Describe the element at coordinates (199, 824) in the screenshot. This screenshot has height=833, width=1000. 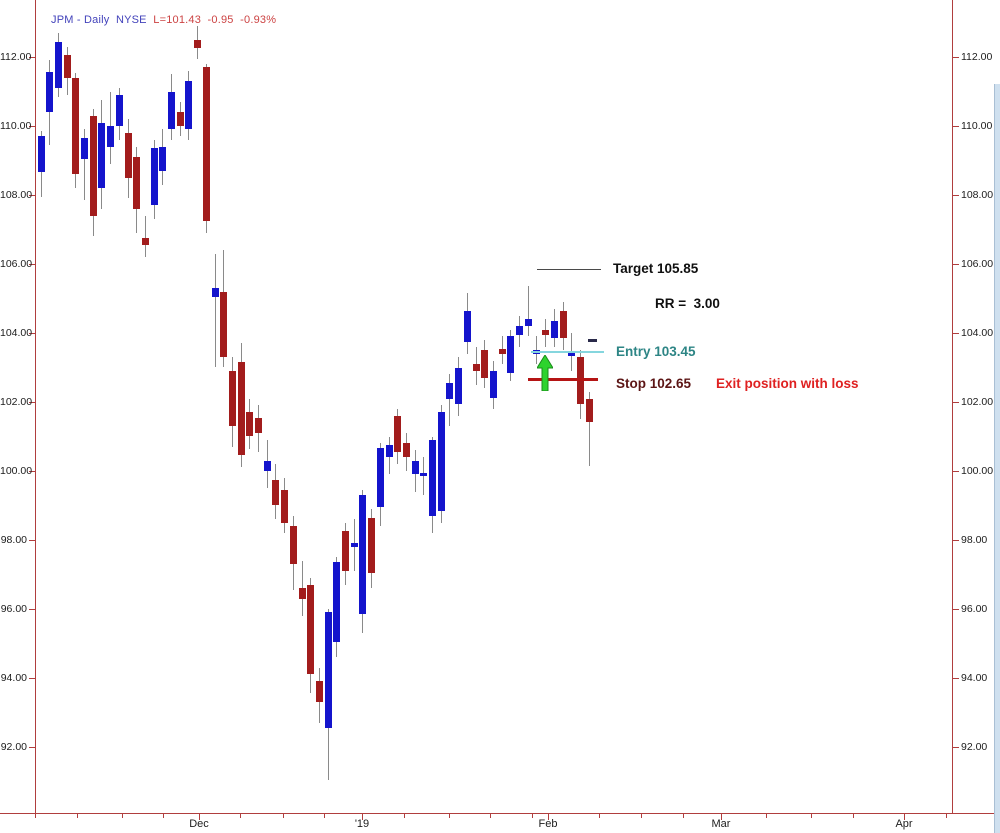
I see `month-label: Dec` at that location.